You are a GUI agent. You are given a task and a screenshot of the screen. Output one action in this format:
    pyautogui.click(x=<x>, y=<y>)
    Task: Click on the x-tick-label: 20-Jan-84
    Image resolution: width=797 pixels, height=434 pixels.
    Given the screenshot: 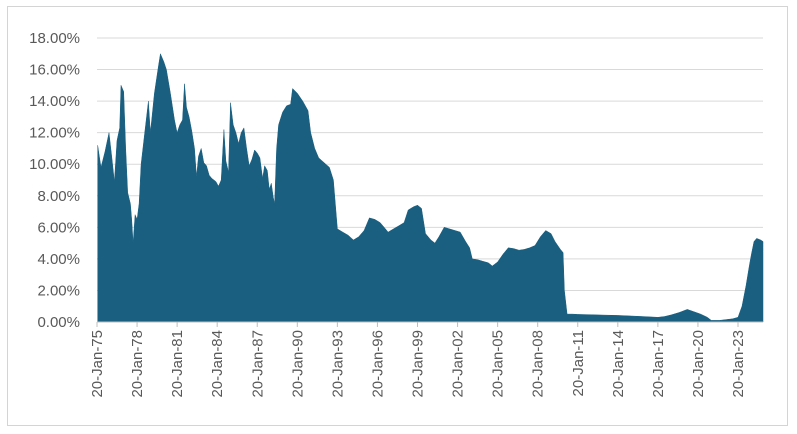 What is the action you would take?
    pyautogui.click(x=217, y=364)
    